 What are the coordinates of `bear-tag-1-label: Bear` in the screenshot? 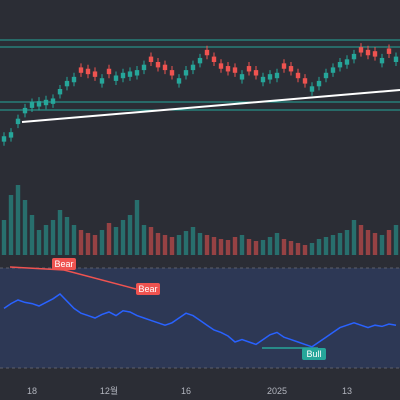 It's located at (63, 264).